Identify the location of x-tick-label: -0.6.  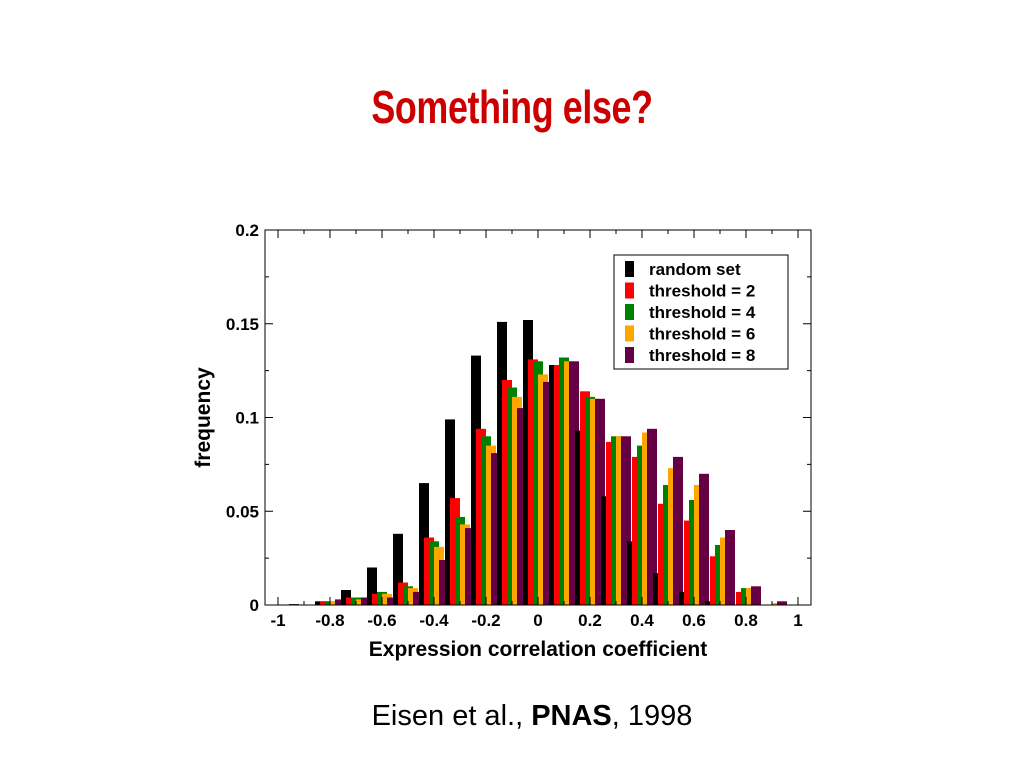
(381, 620).